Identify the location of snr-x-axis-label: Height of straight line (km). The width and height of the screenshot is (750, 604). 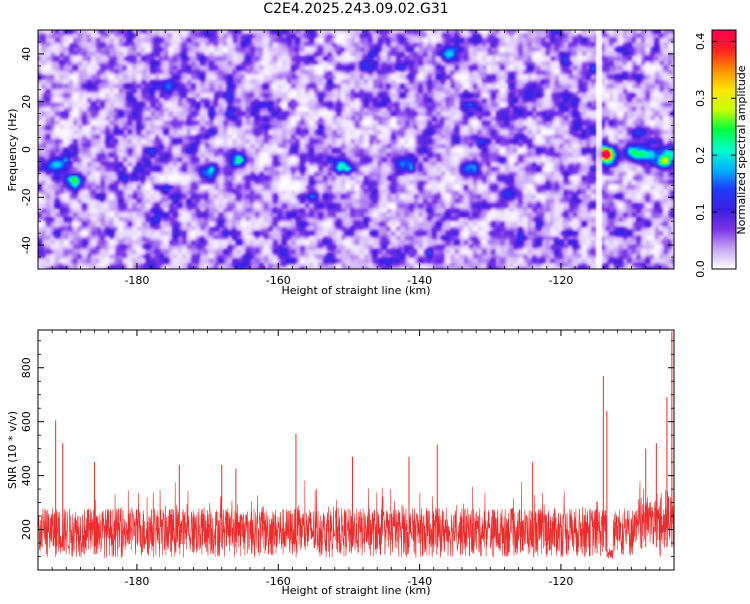
(355, 590).